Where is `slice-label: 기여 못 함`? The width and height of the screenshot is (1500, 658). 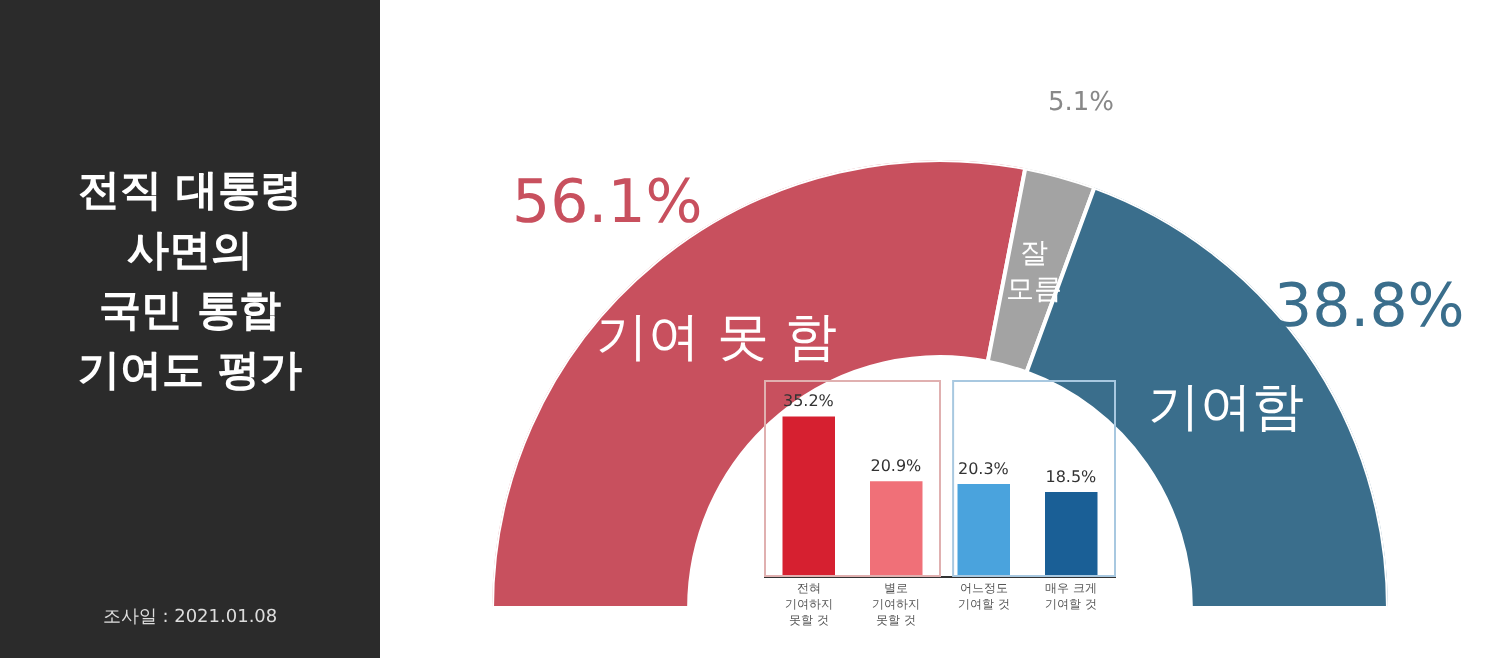 slice-label: 기여 못 함 is located at coordinates (717, 338).